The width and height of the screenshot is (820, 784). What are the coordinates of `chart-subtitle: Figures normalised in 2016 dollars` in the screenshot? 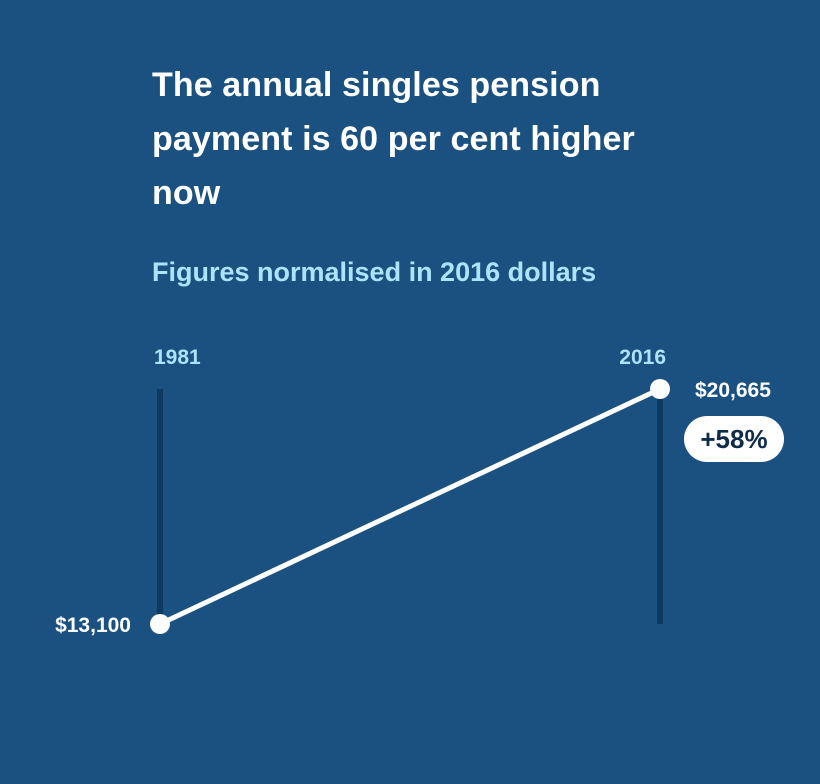 It's located at (374, 272).